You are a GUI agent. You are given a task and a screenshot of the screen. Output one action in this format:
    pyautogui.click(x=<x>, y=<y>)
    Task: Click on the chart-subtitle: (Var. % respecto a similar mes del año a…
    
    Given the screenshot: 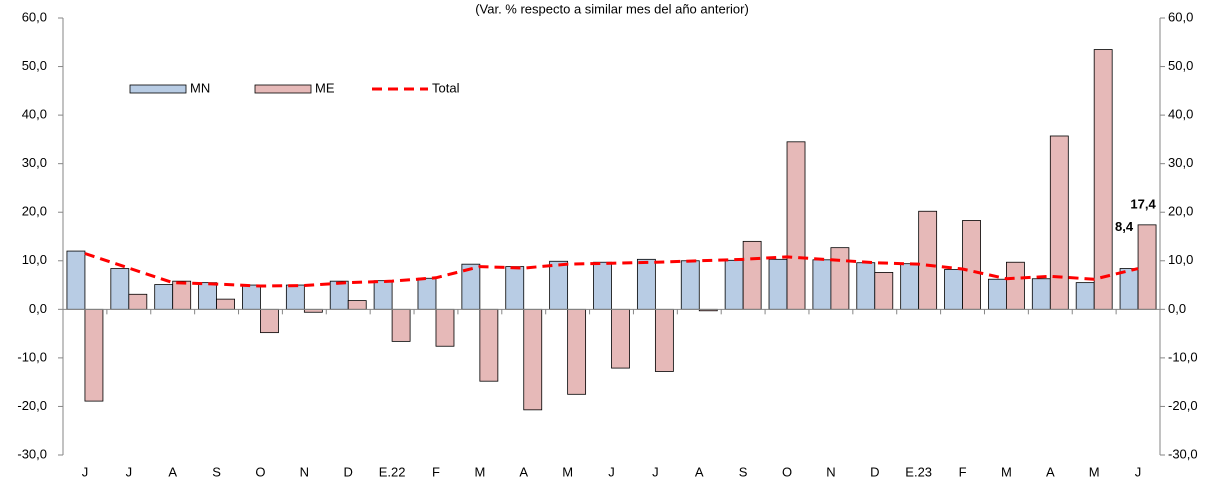 What is the action you would take?
    pyautogui.click(x=612, y=8)
    